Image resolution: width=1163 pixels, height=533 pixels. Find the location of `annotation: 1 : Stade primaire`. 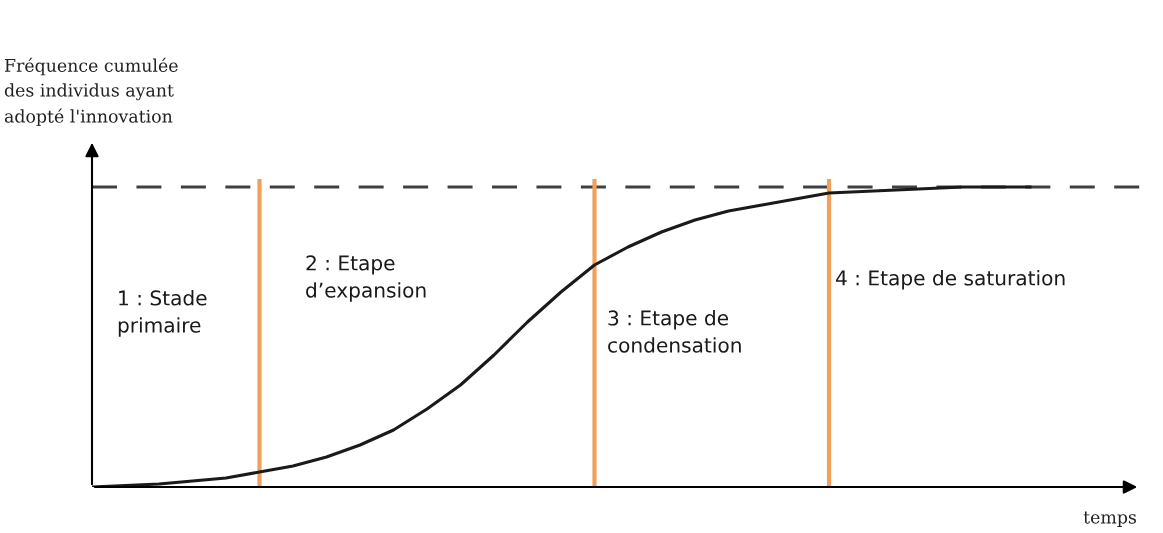

annotation: 1 : Stade primaire is located at coordinates (162, 313).